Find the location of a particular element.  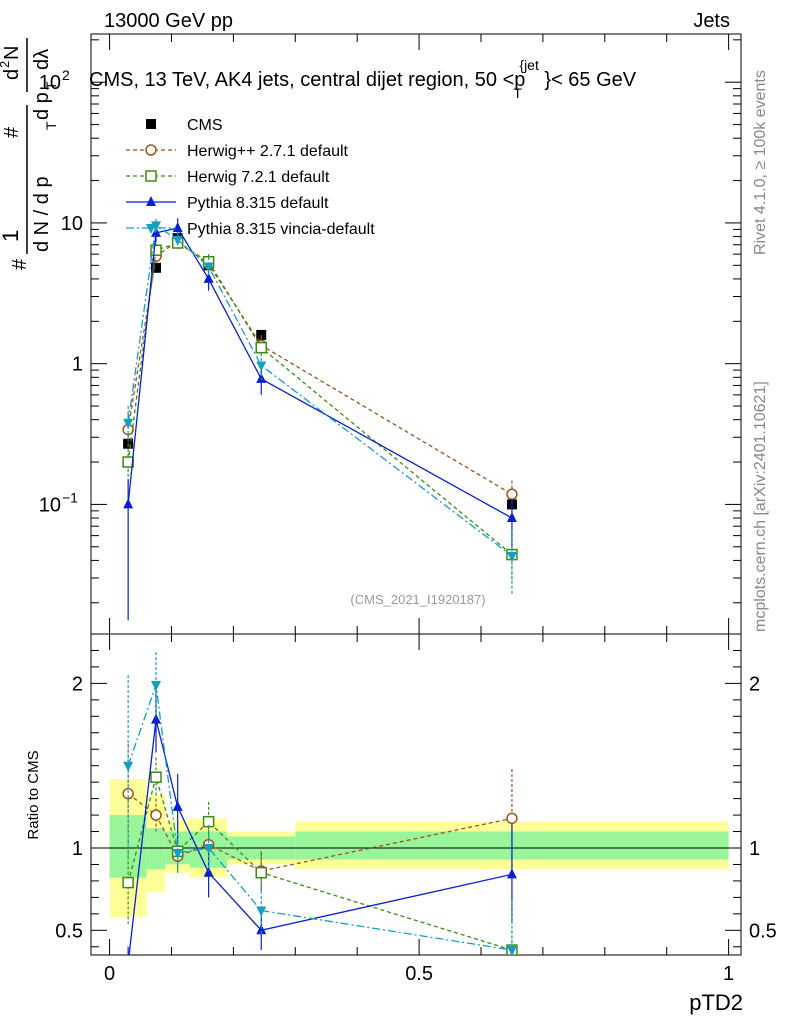

ylabel-part: d N / d p is located at coordinates (42, 214).